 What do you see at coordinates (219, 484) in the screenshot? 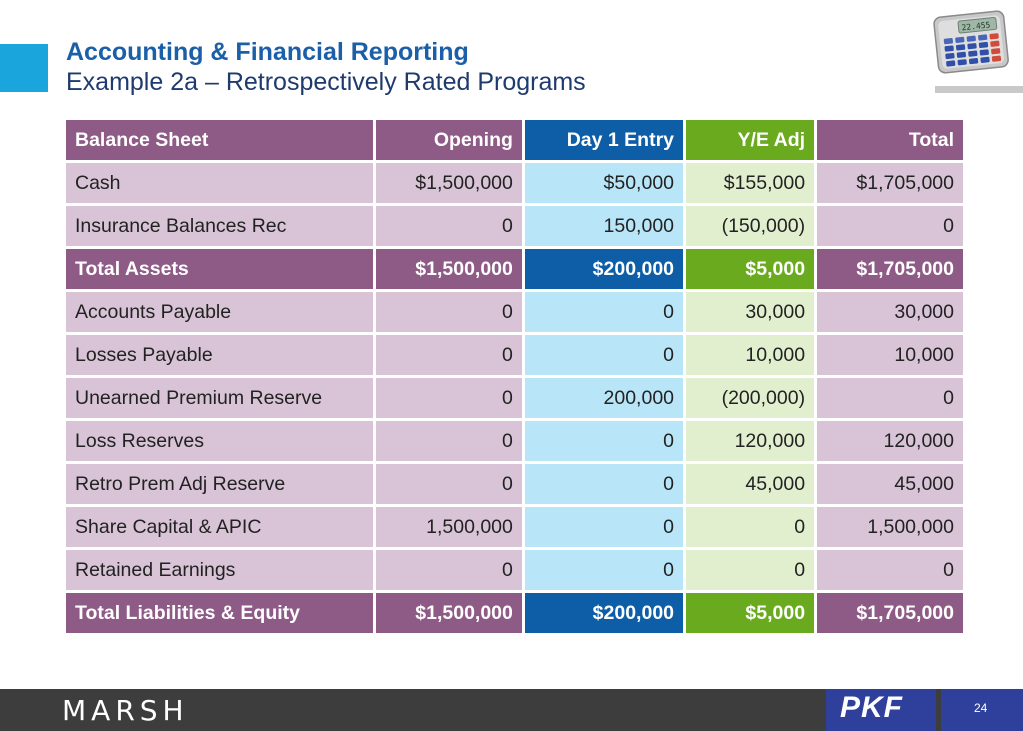
I see `row-label: Retro Prem Adj Reserve` at bounding box center [219, 484].